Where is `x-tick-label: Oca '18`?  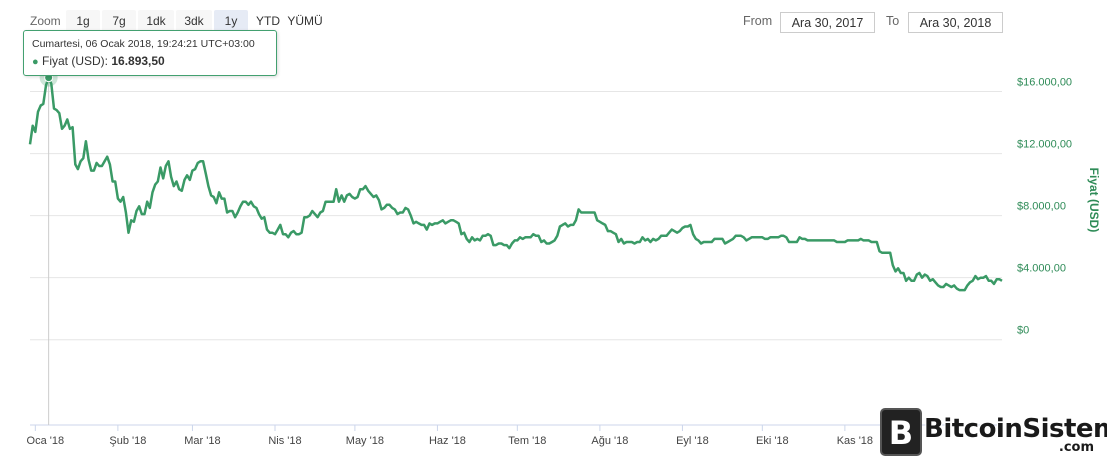 x-tick-label: Oca '18 is located at coordinates (46, 441).